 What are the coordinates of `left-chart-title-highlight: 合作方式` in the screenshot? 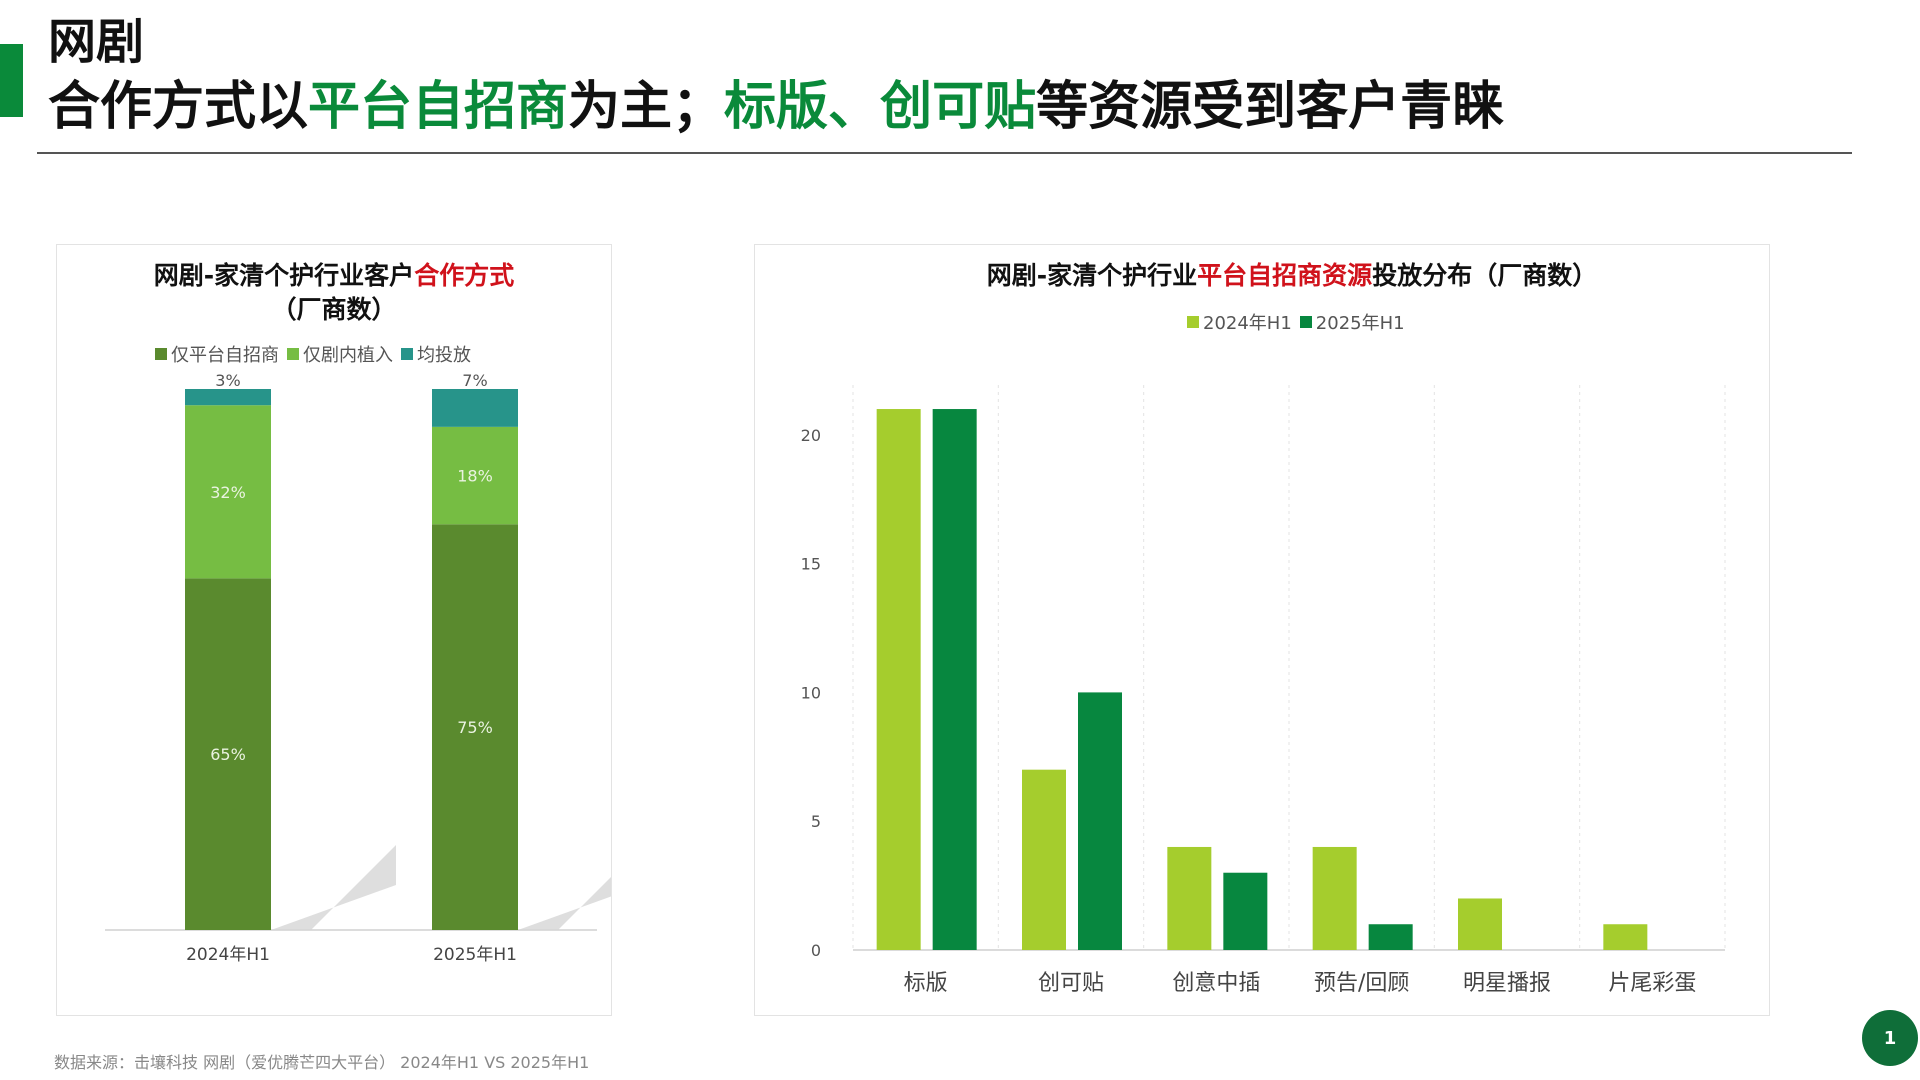 It's located at (464, 275).